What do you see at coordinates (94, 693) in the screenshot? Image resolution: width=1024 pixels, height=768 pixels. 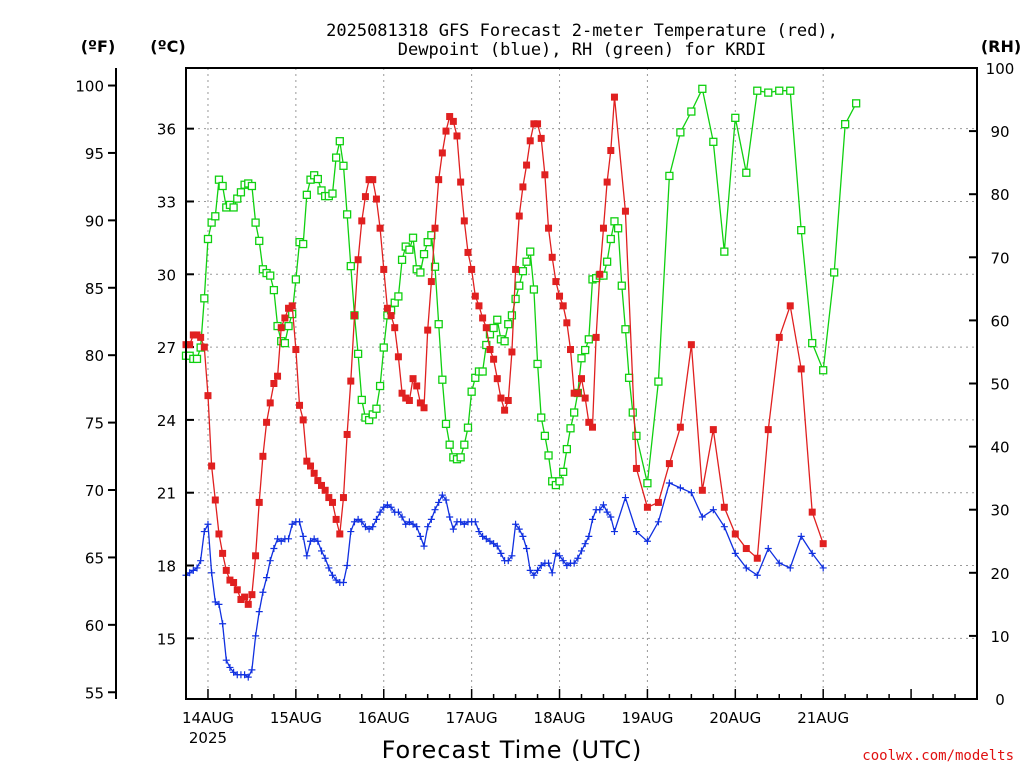 I see `fahrenheit-tick-label: 55` at bounding box center [94, 693].